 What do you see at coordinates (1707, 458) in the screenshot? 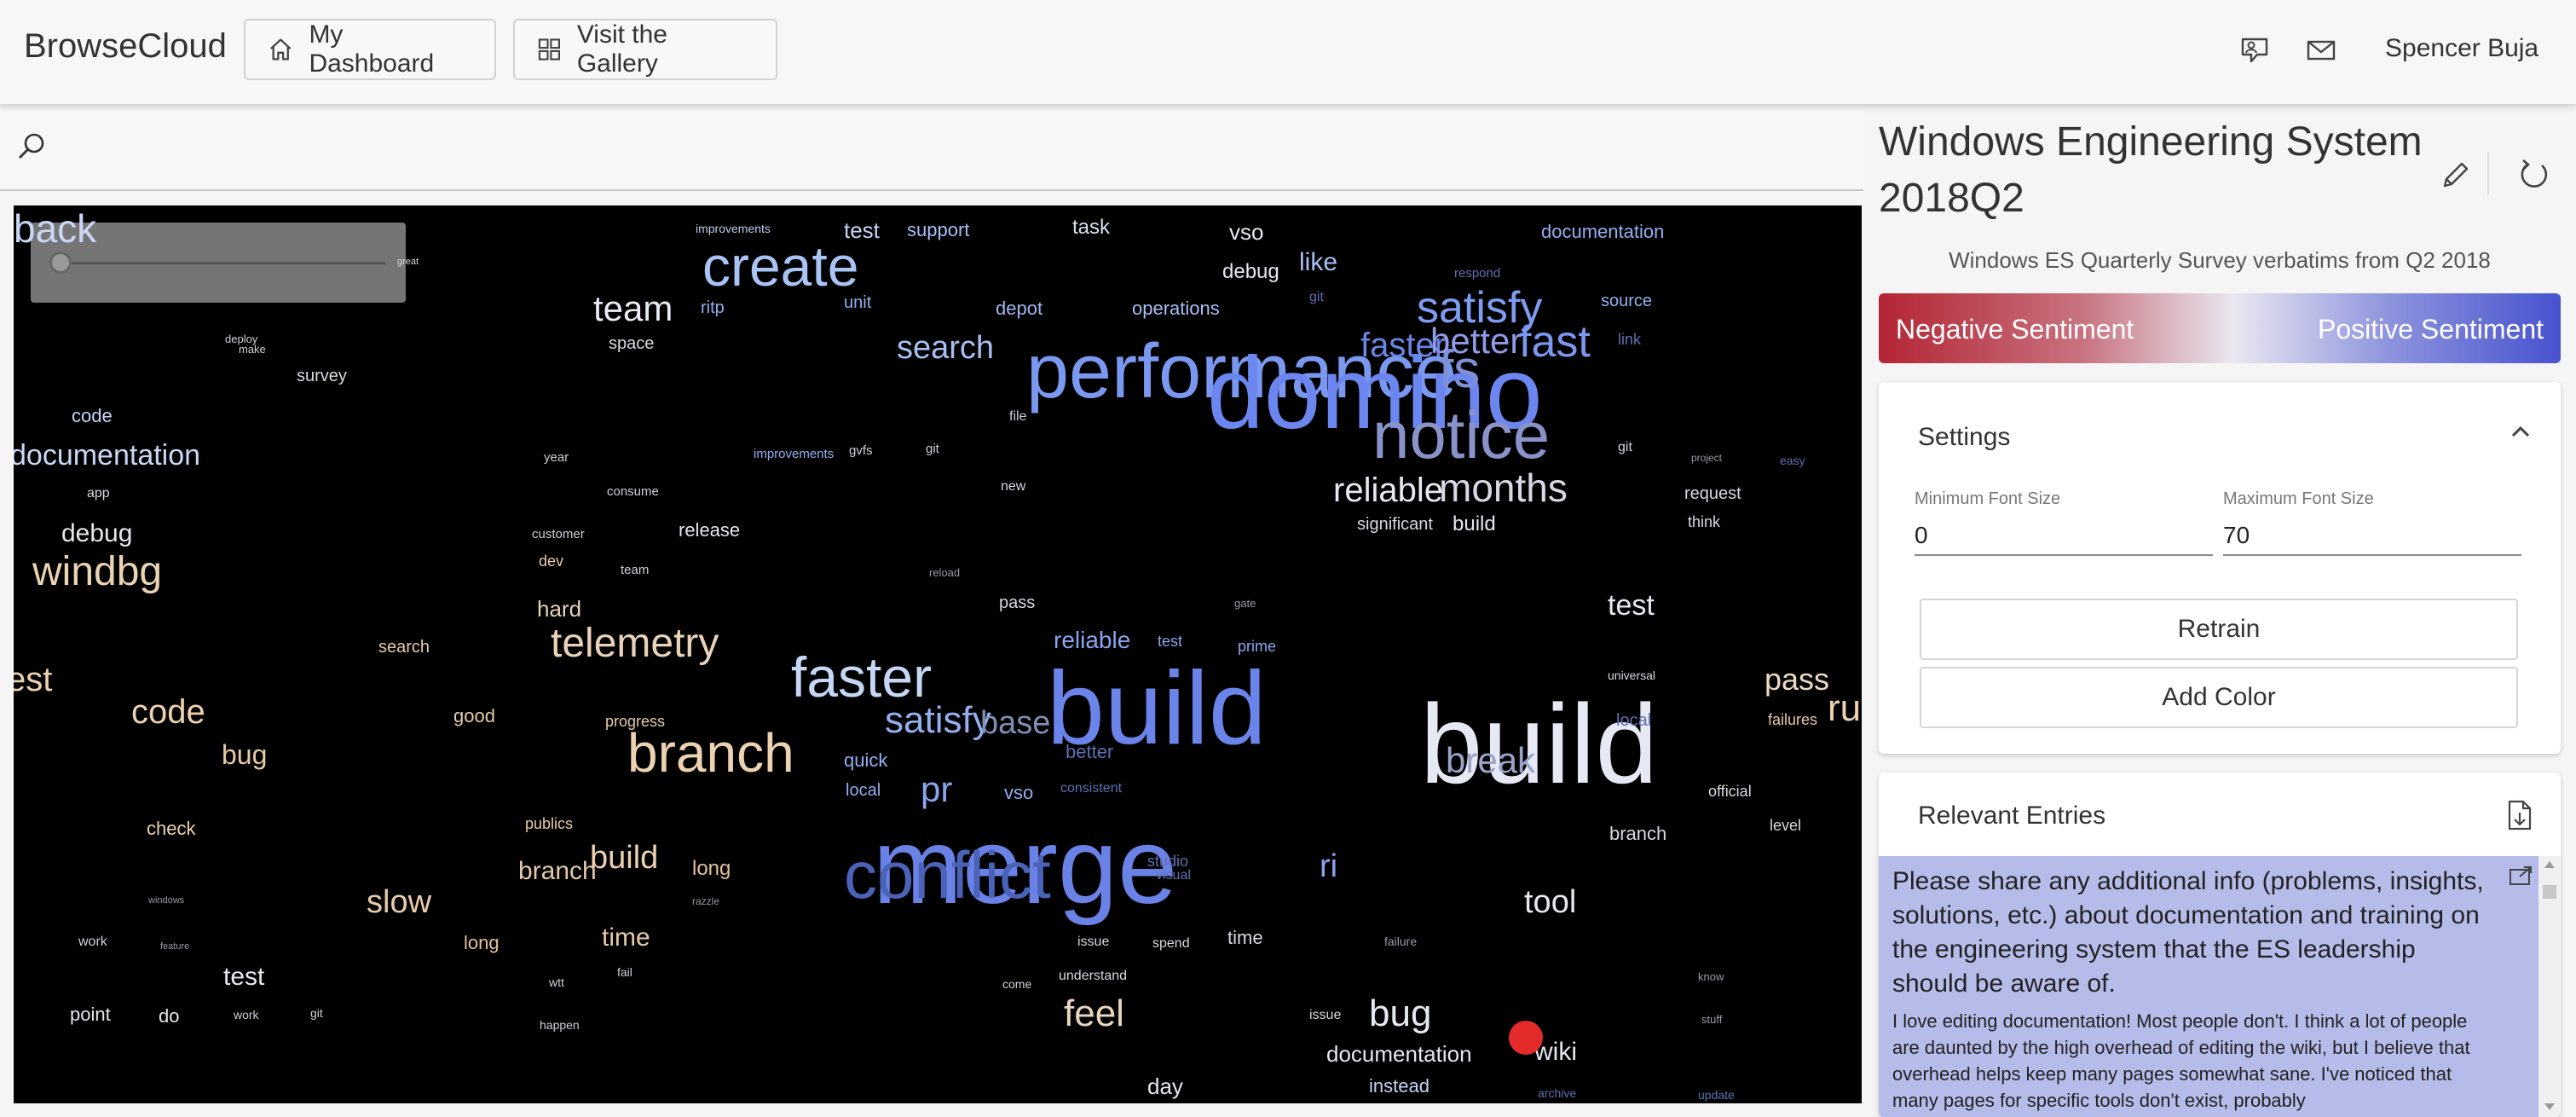
I see `cloud-word: project` at bounding box center [1707, 458].